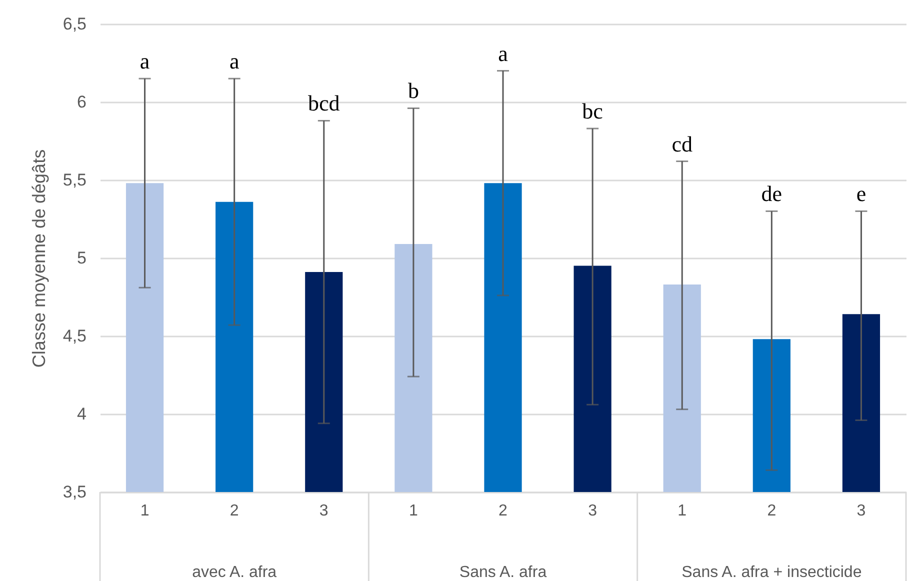  I want to click on annotation: de, so click(771, 193).